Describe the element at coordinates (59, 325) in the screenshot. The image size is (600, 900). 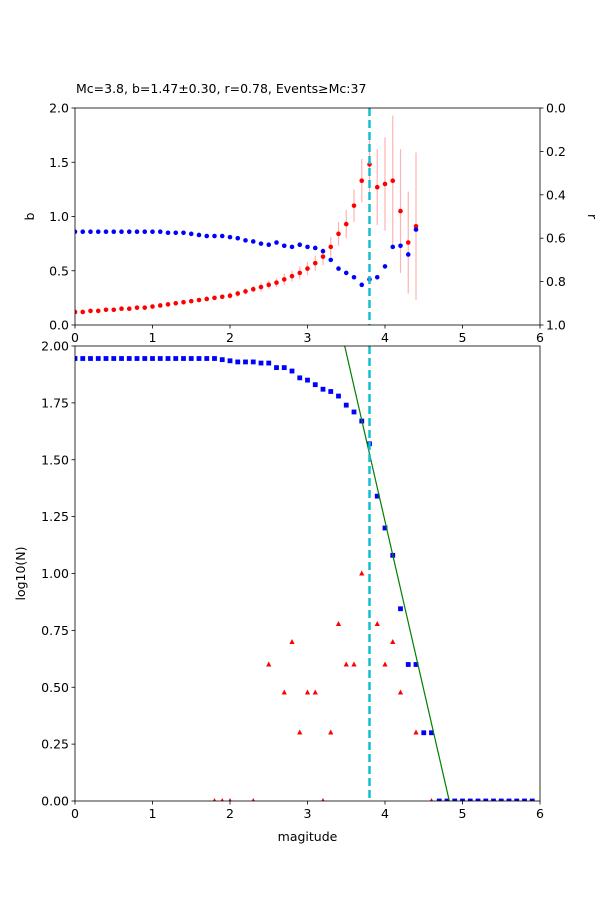
I see `y-tick-label: 0.0` at that location.